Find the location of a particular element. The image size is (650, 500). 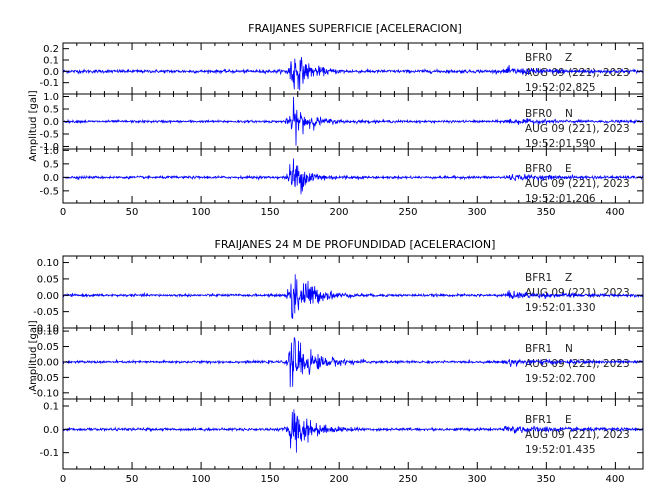

bottom-x-tick-label: 100 is located at coordinates (200, 479).